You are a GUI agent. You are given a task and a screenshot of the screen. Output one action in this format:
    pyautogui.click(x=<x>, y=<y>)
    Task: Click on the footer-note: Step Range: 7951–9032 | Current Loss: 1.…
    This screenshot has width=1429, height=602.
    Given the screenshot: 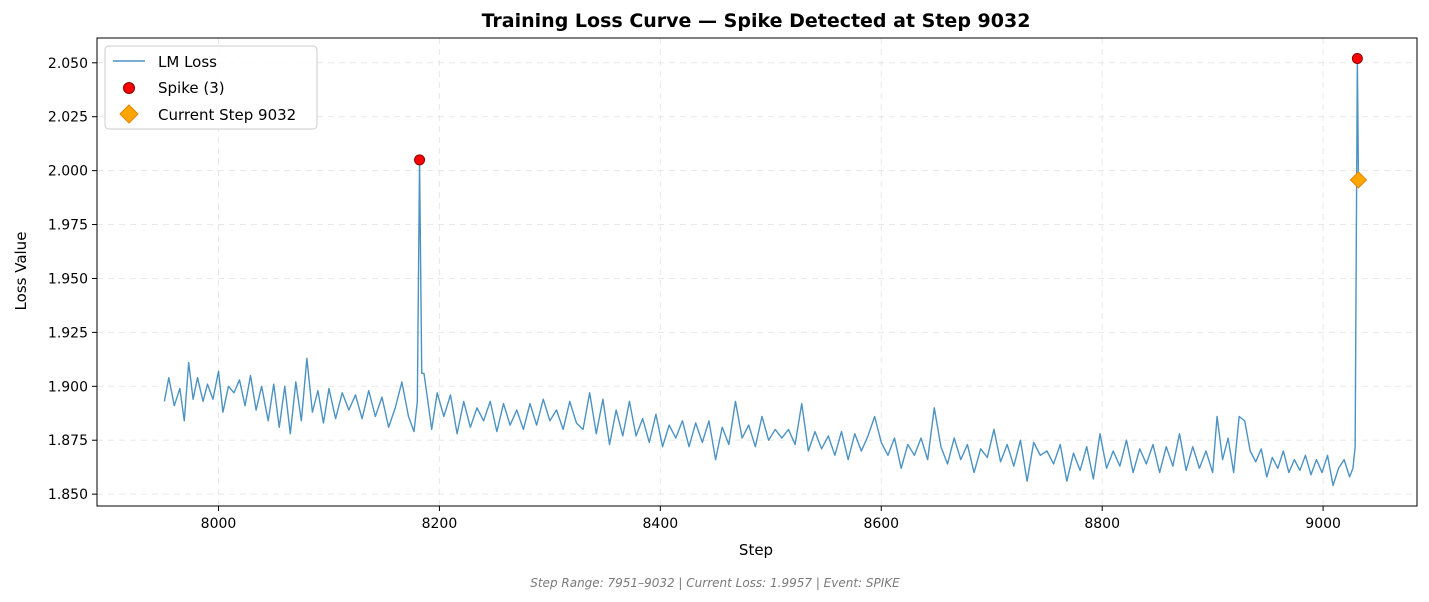 What is the action you would take?
    pyautogui.click(x=715, y=583)
    